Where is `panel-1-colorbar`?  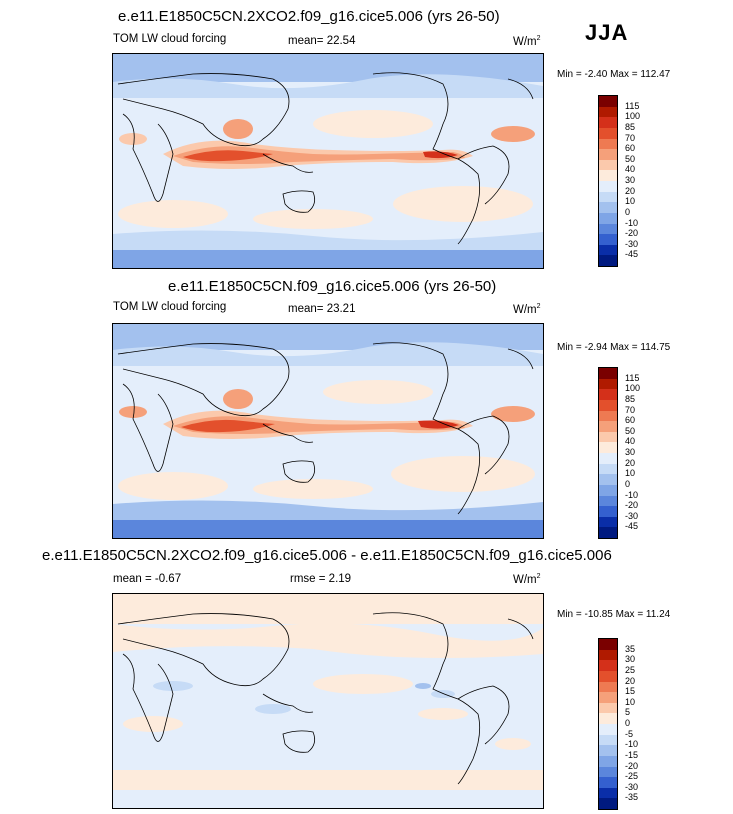
panel-1-colorbar is located at coordinates (608, 181).